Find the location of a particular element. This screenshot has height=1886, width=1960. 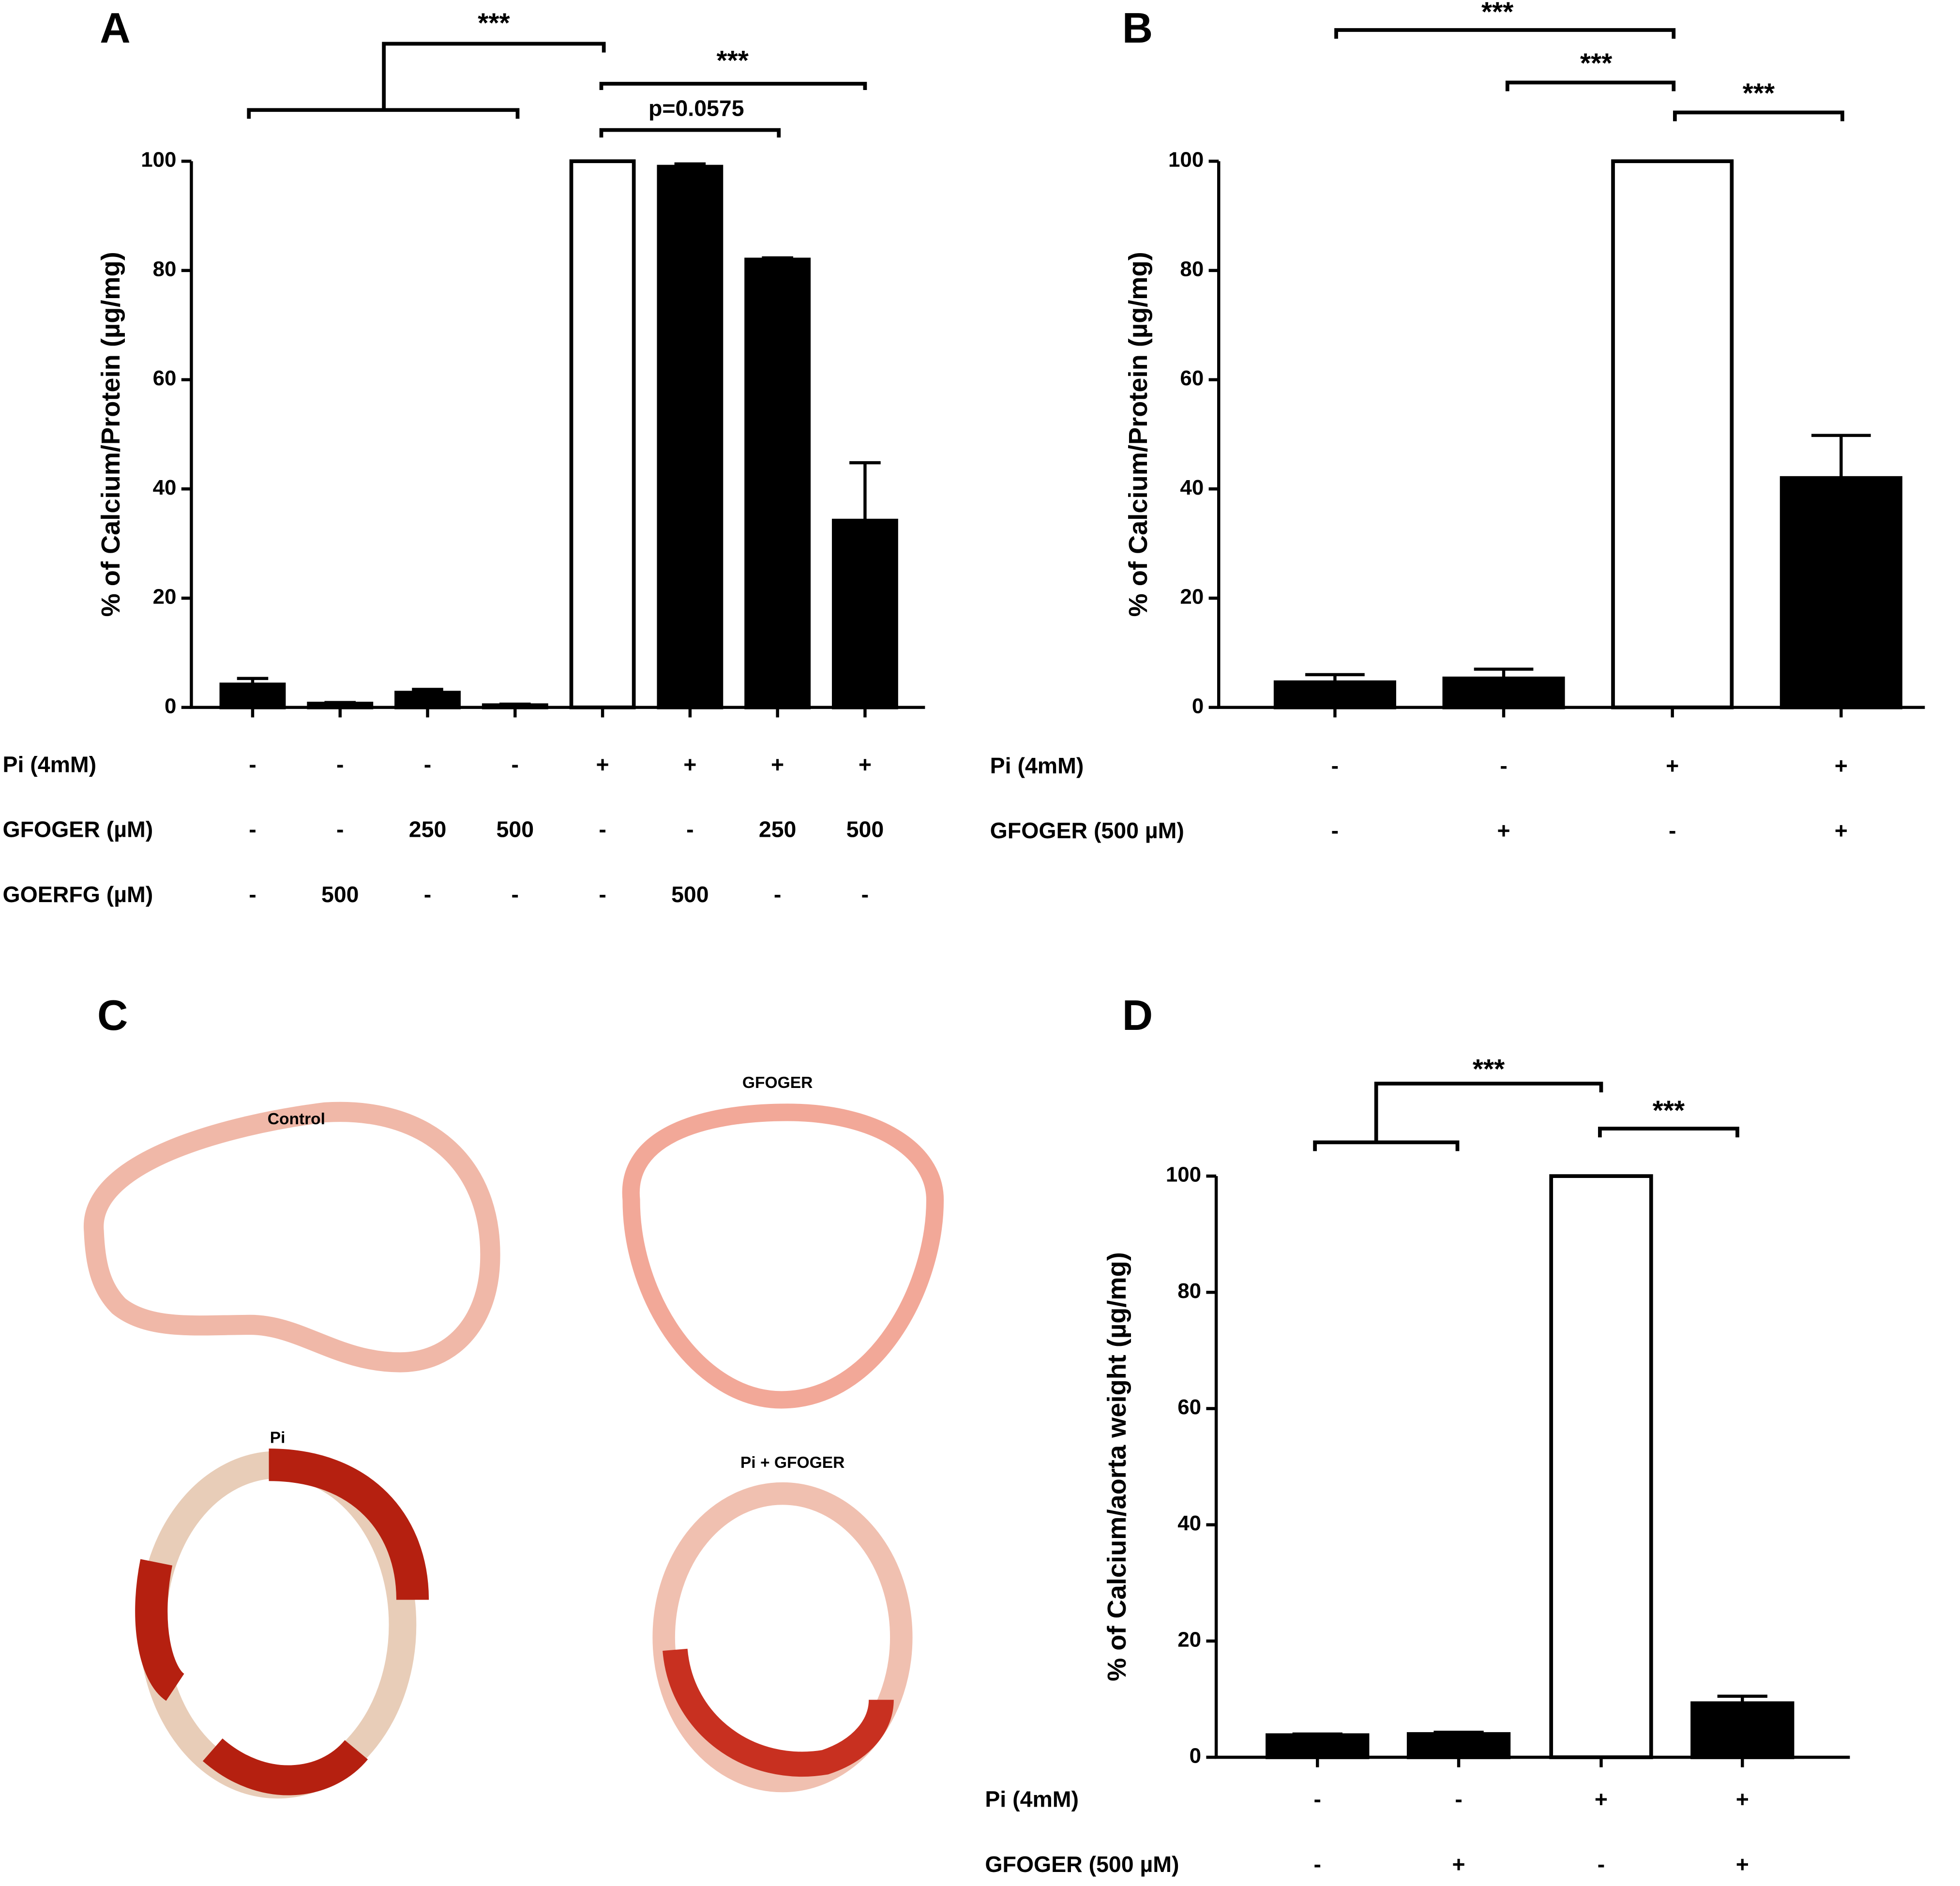

error-bar is located at coordinates (1841, 456).